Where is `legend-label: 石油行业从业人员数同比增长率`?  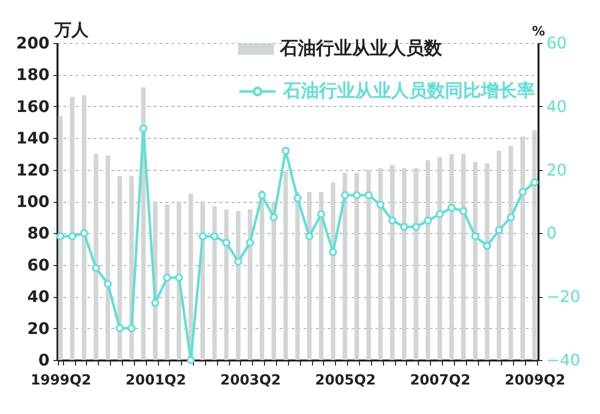
legend-label: 石油行业从业人员数同比增长率 is located at coordinates (408, 91).